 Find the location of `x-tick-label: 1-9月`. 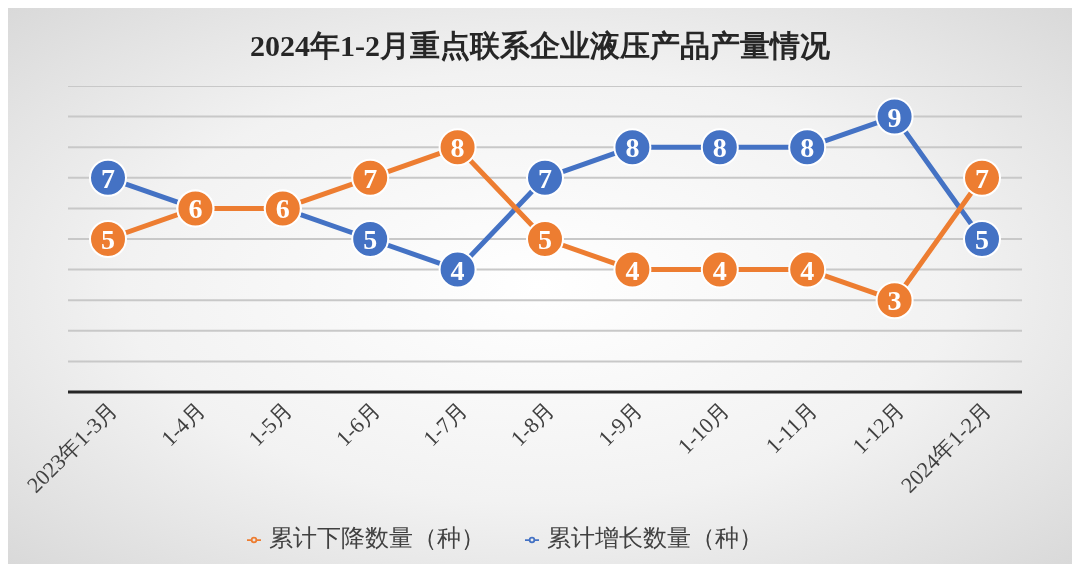

x-tick-label: 1-9月 is located at coordinates (620, 423).